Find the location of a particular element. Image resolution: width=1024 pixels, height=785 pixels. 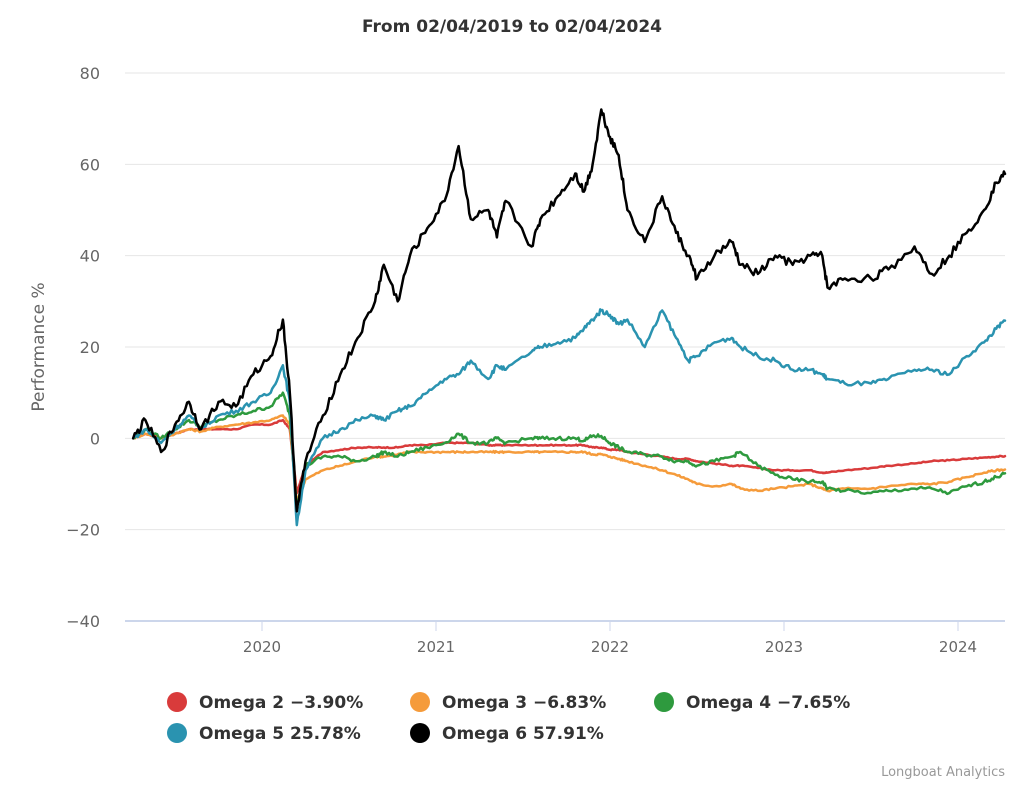

x-tick-label: 2023 is located at coordinates (784, 647).